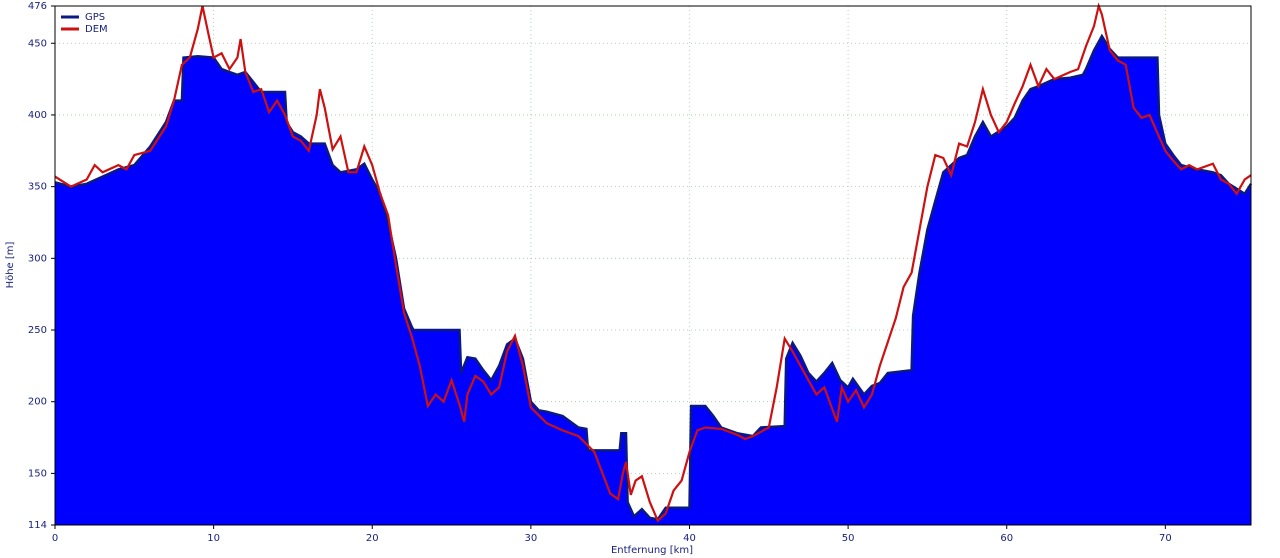  What do you see at coordinates (213, 538) in the screenshot?
I see `x-tick-label: 10` at bounding box center [213, 538].